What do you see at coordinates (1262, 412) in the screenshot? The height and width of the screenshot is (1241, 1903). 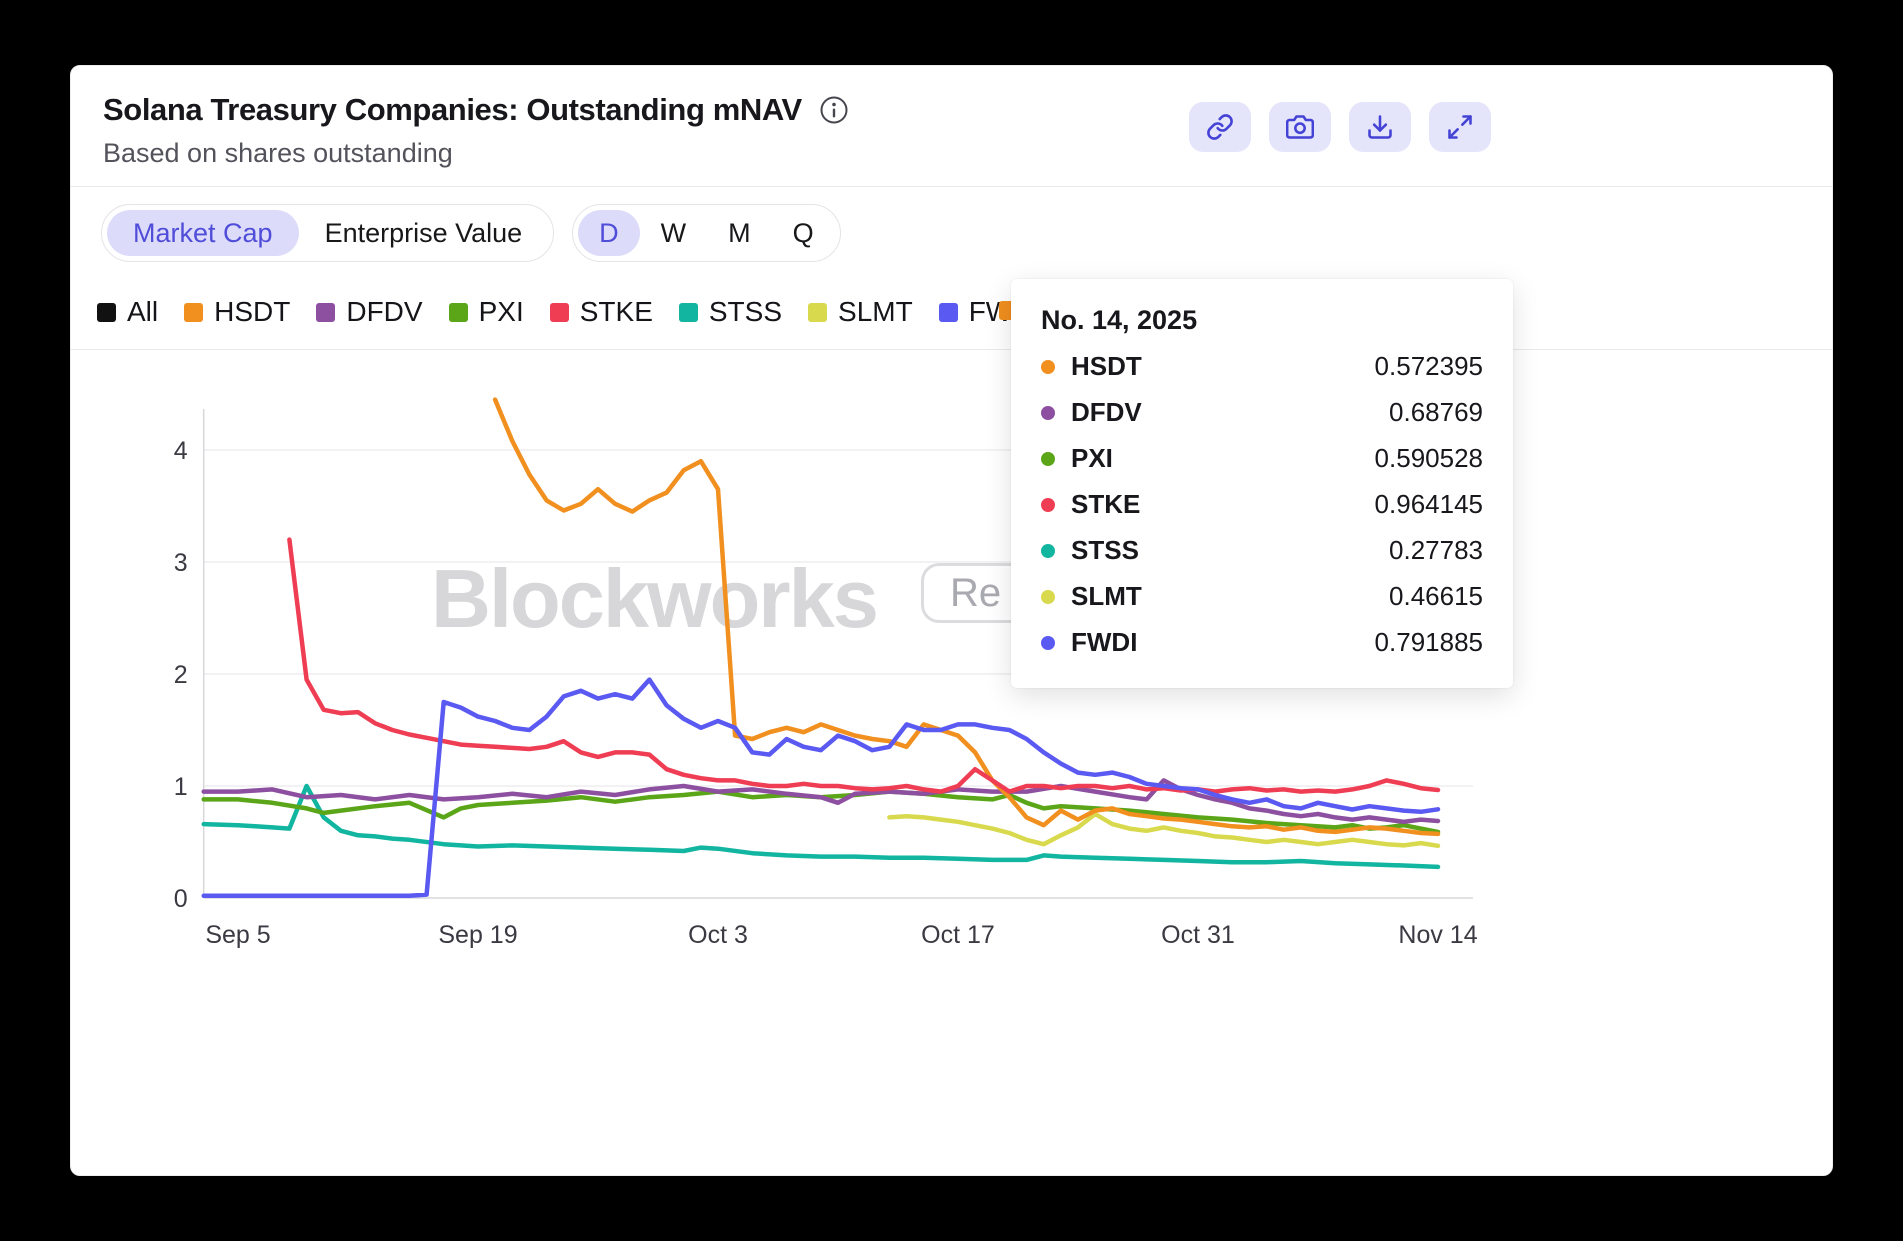 I see `tooltip-row-dfdv: DFDV 0.68769` at bounding box center [1262, 412].